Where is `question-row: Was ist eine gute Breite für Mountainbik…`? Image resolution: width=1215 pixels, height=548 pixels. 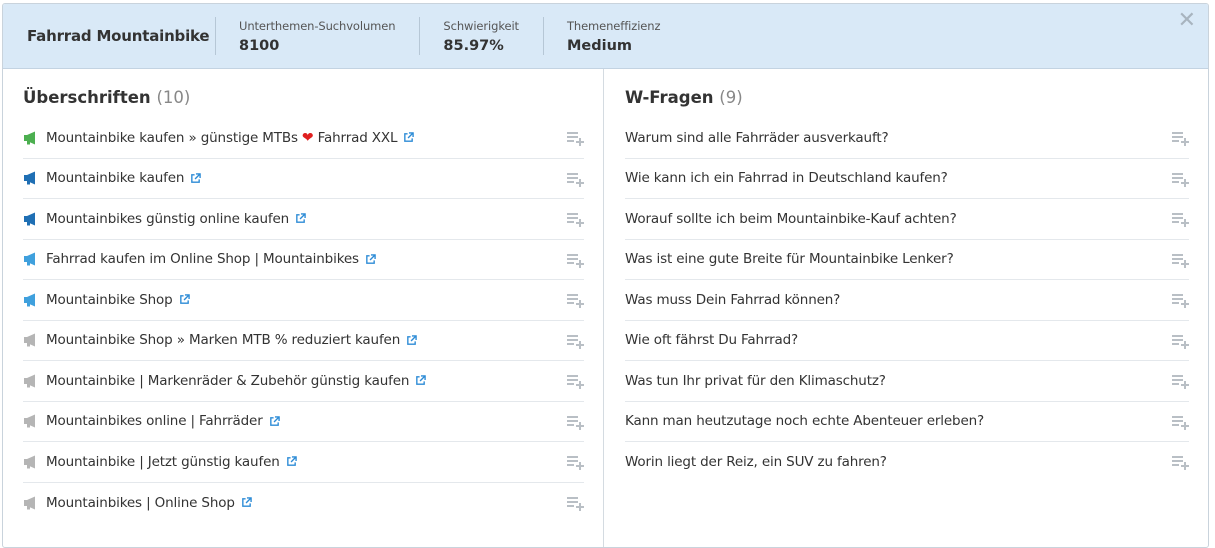 question-row: Was ist eine gute Breite für Mountainbik… is located at coordinates (907, 260).